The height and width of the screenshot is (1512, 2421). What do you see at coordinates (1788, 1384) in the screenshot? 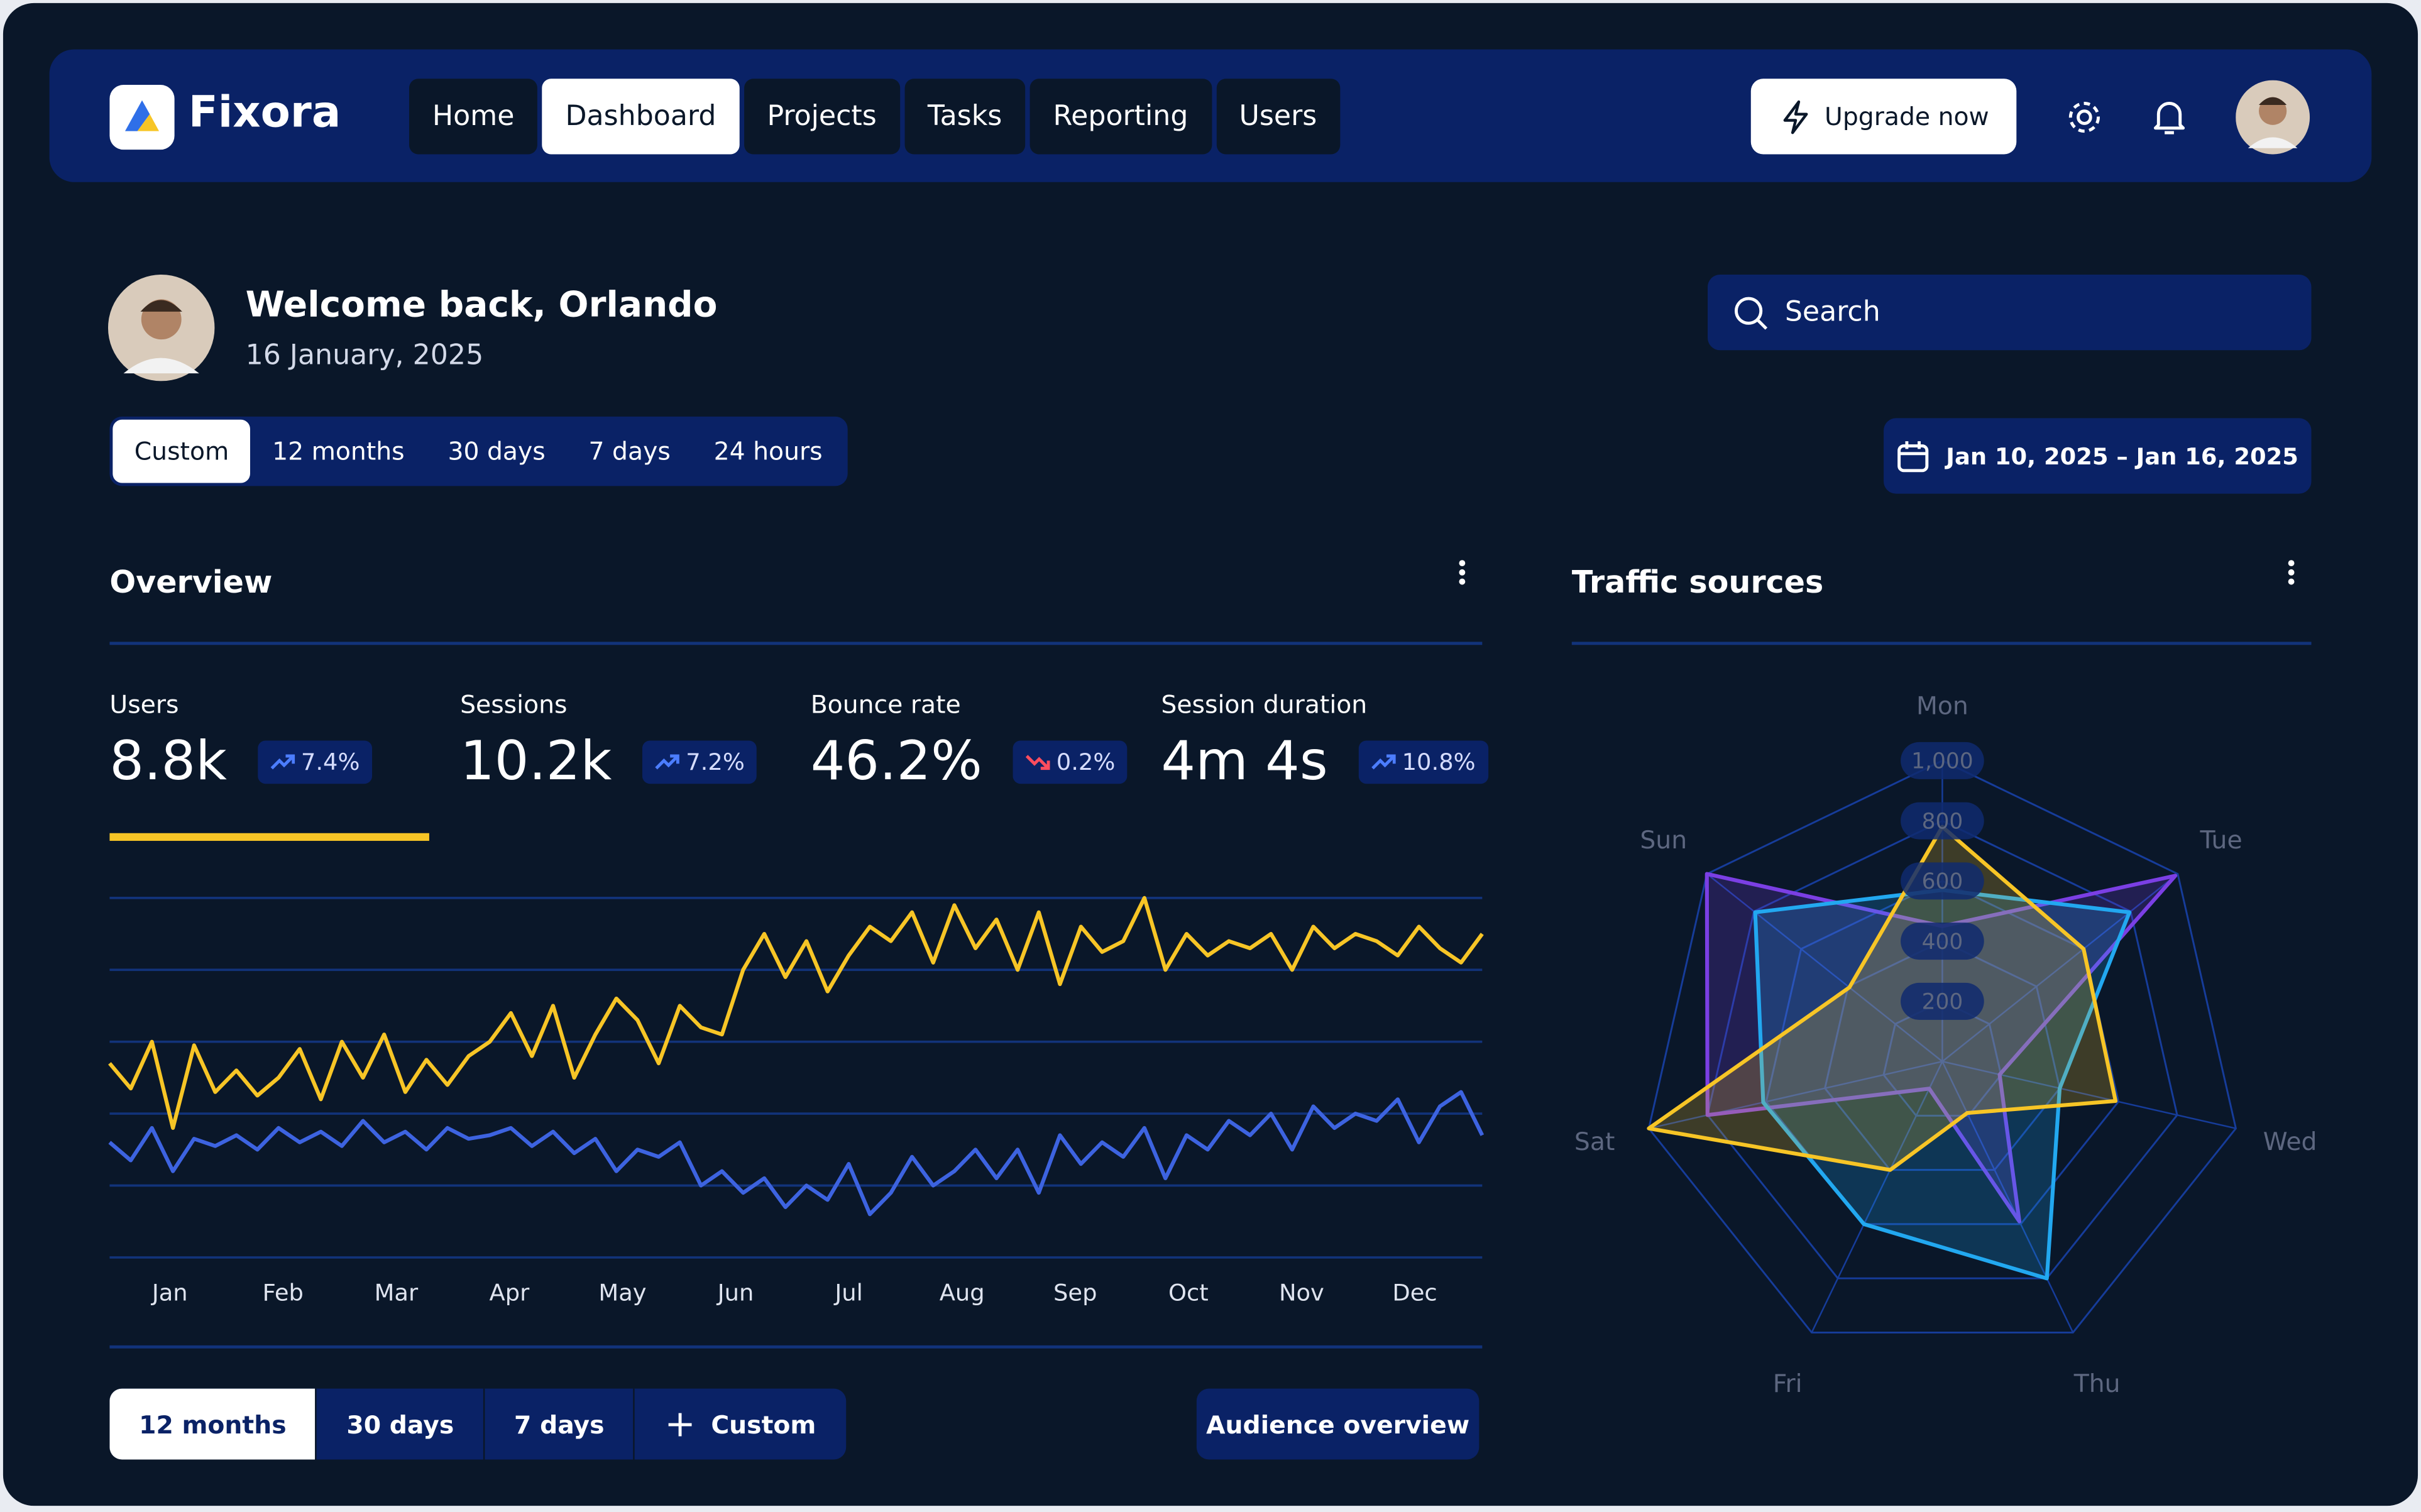
I see `radar-axis-label: Fri` at bounding box center [1788, 1384].